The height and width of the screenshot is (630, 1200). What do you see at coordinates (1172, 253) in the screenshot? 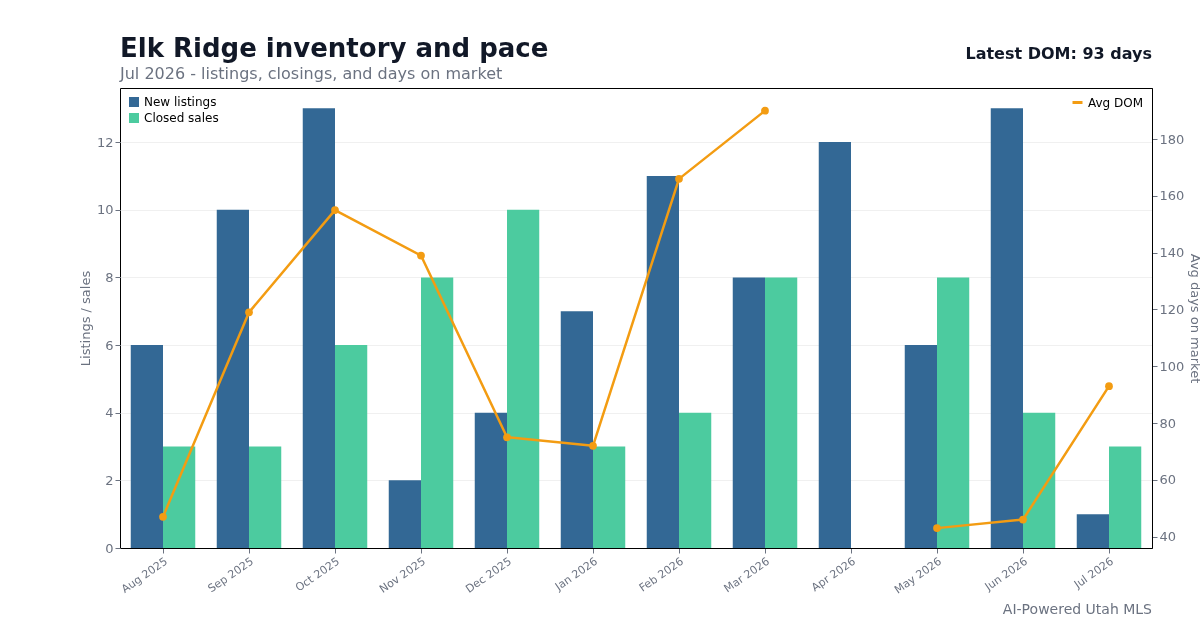
I see `y2-tick-label: 140` at bounding box center [1172, 253].